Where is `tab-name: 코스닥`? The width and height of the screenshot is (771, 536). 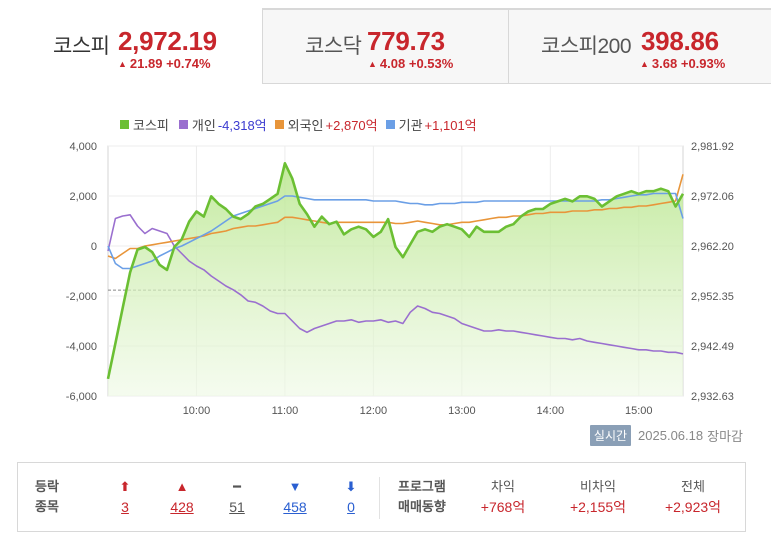 tab-name: 코스닥 is located at coordinates (333, 46).